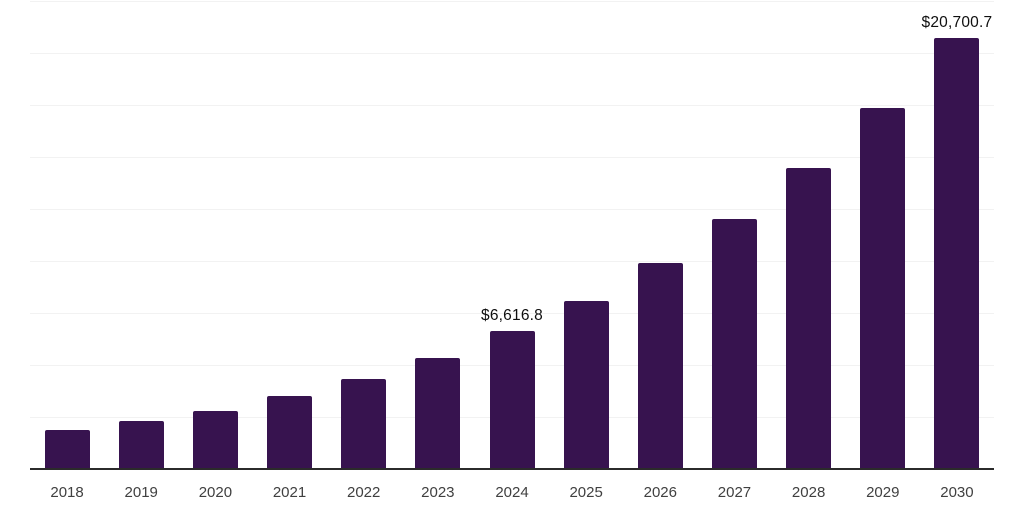 Image resolution: width=1024 pixels, height=512 pixels. I want to click on x-axis-label-2021: 2021, so click(289, 492).